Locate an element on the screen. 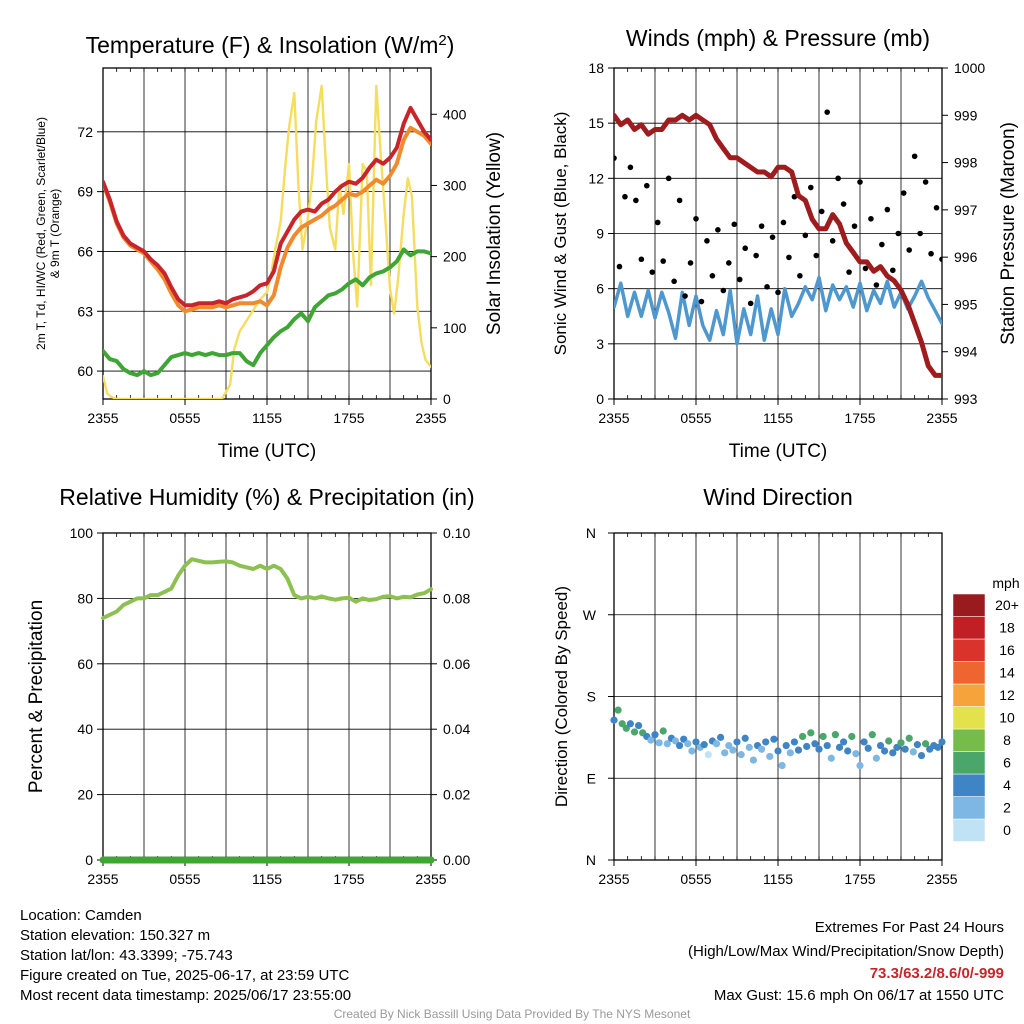  y-tick-label: 15 is located at coordinates (596, 123).